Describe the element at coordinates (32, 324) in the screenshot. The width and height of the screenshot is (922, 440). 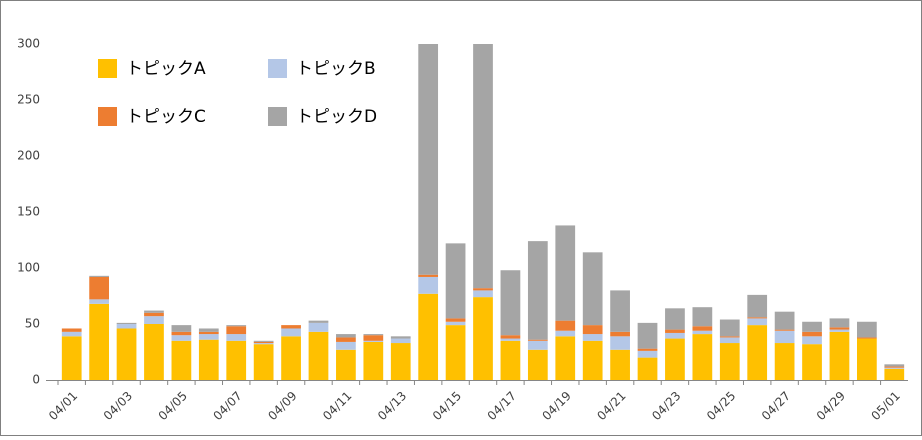
I see `y-tick-label: 50` at that location.